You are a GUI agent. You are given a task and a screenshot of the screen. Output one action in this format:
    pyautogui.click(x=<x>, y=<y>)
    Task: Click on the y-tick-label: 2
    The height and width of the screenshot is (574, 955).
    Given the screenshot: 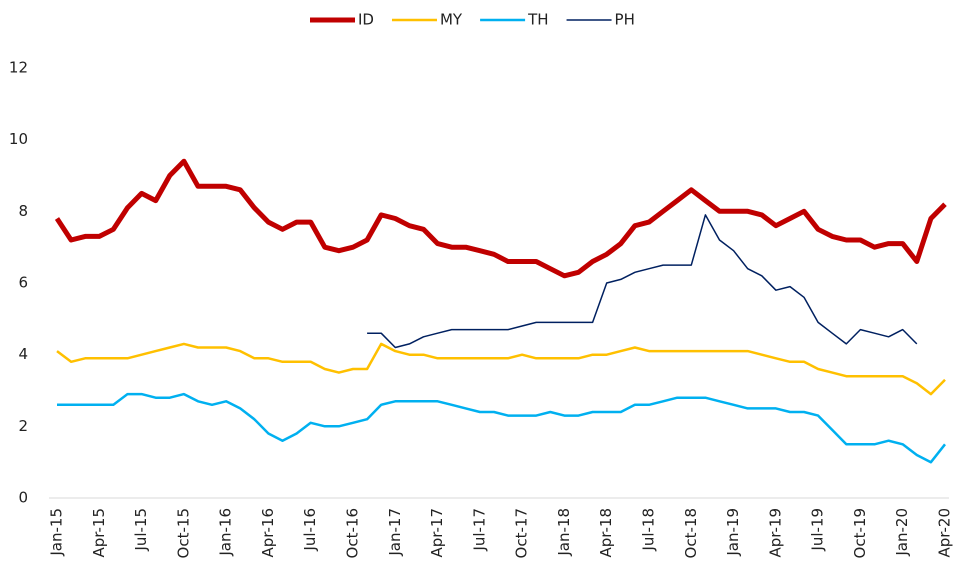 What is the action you would take?
    pyautogui.click(x=23, y=426)
    